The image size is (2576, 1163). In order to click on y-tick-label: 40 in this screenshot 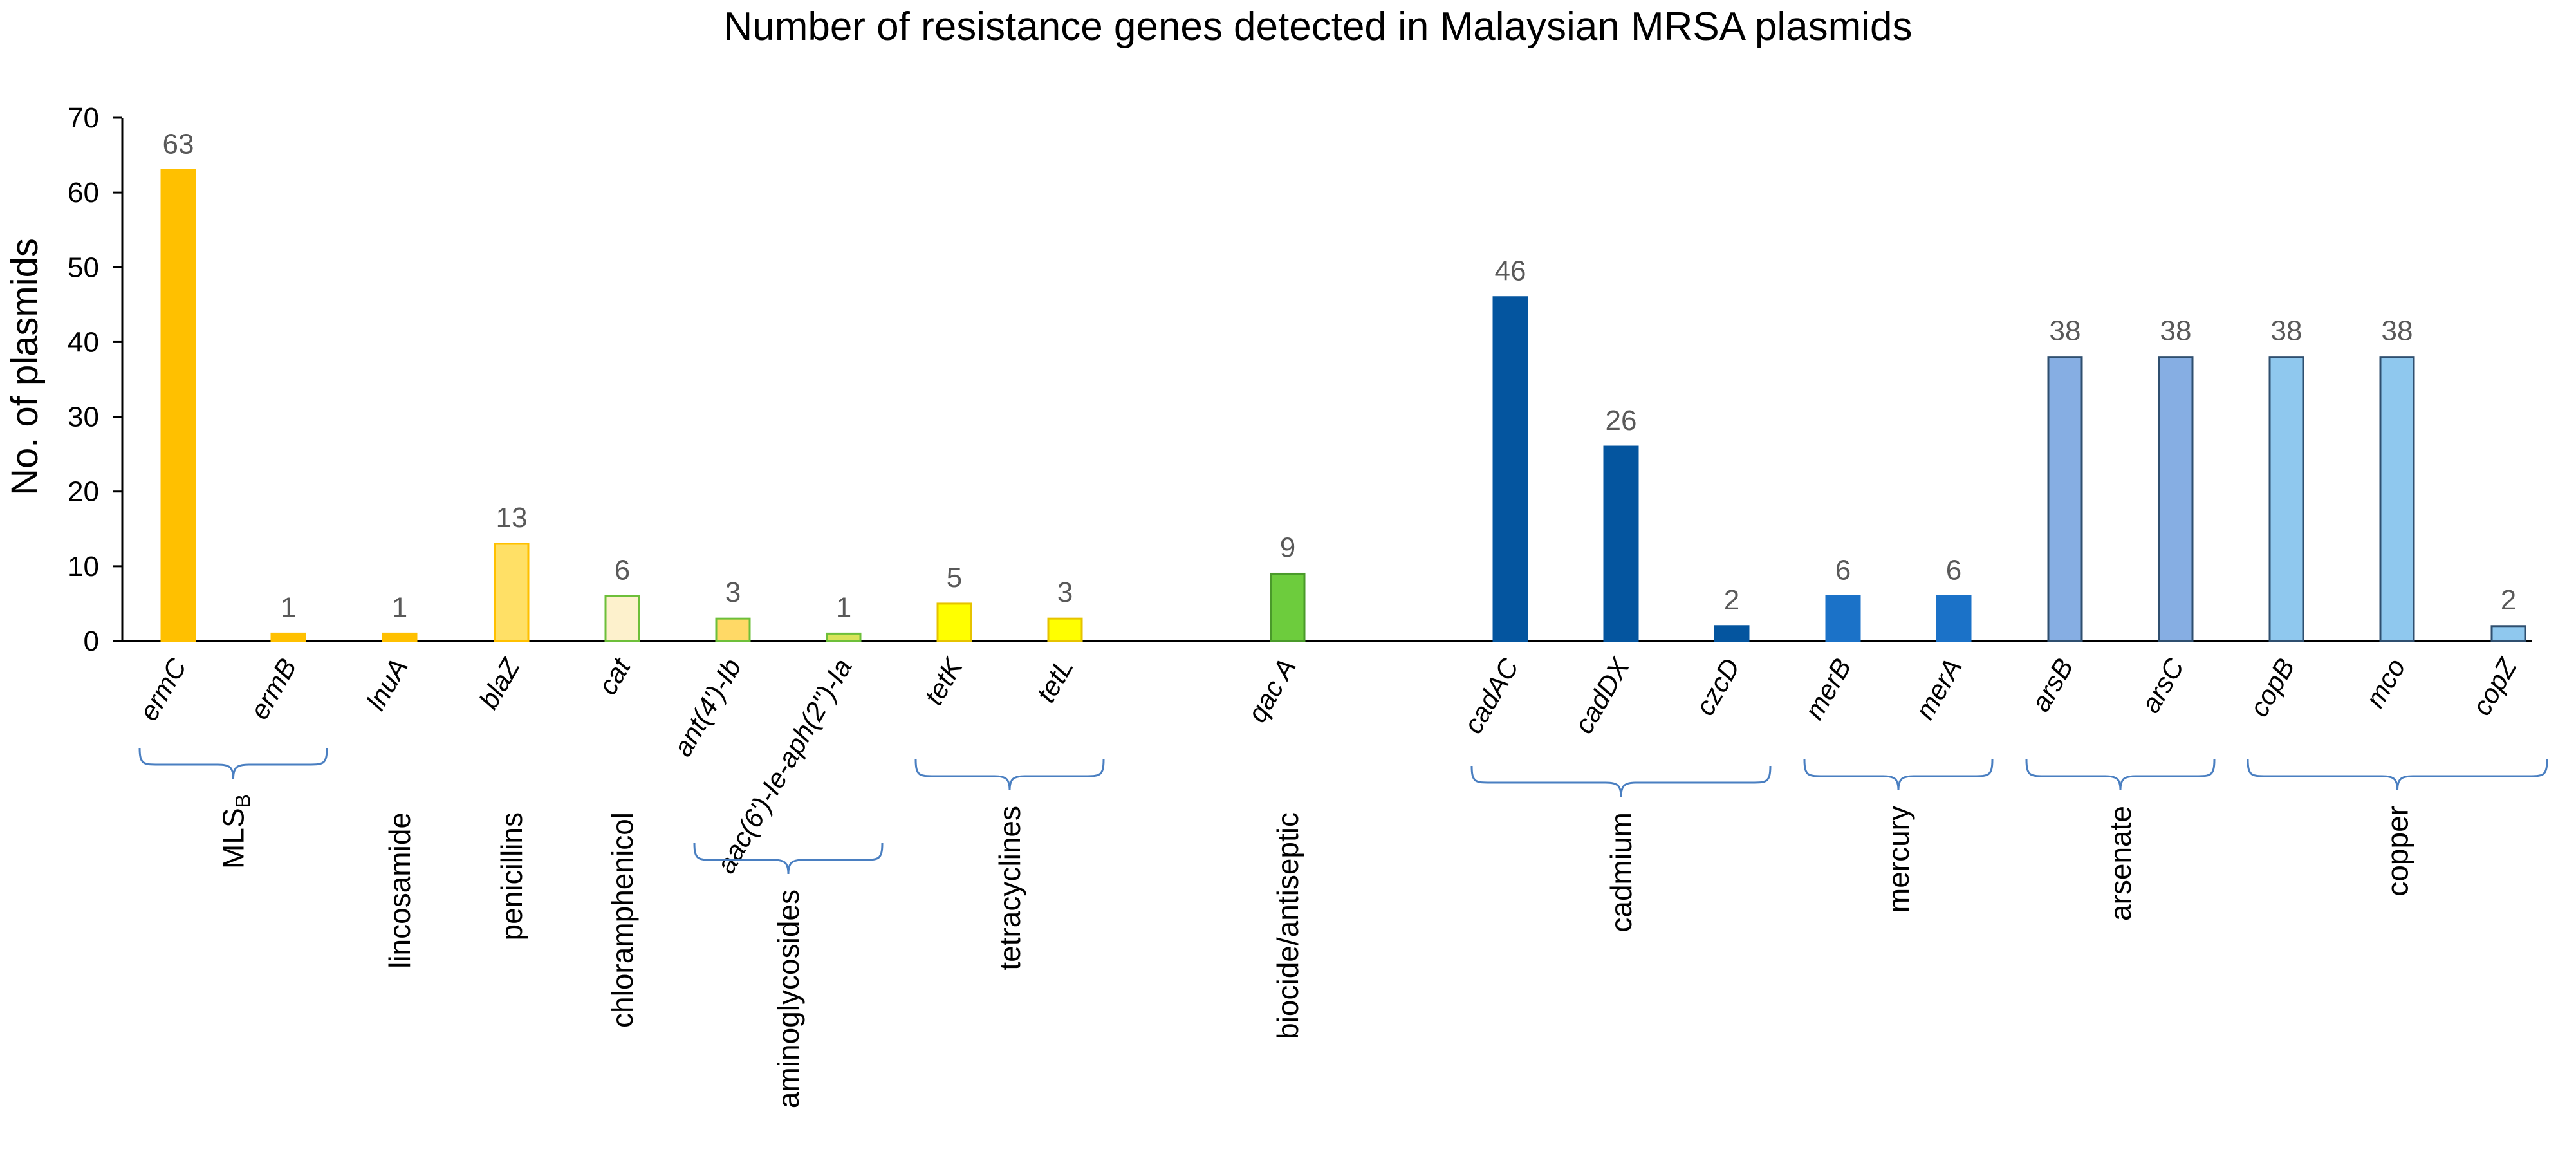, I will do `click(83, 342)`.